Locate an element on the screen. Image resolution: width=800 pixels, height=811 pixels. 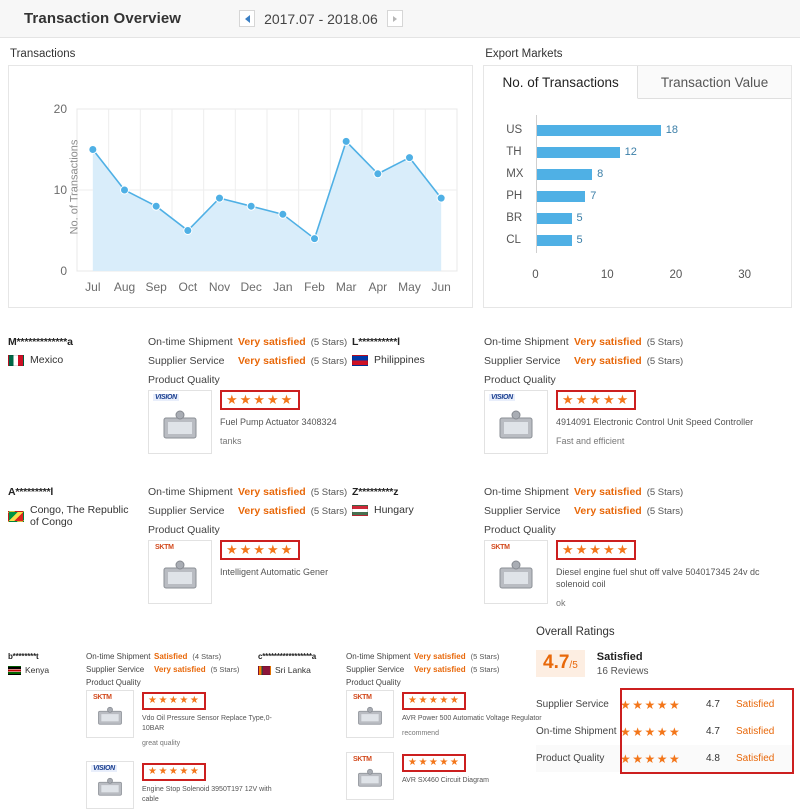
product-info: ★★★★★ AVR SX460 Circuit Diagram is located at coordinates (445, 776).